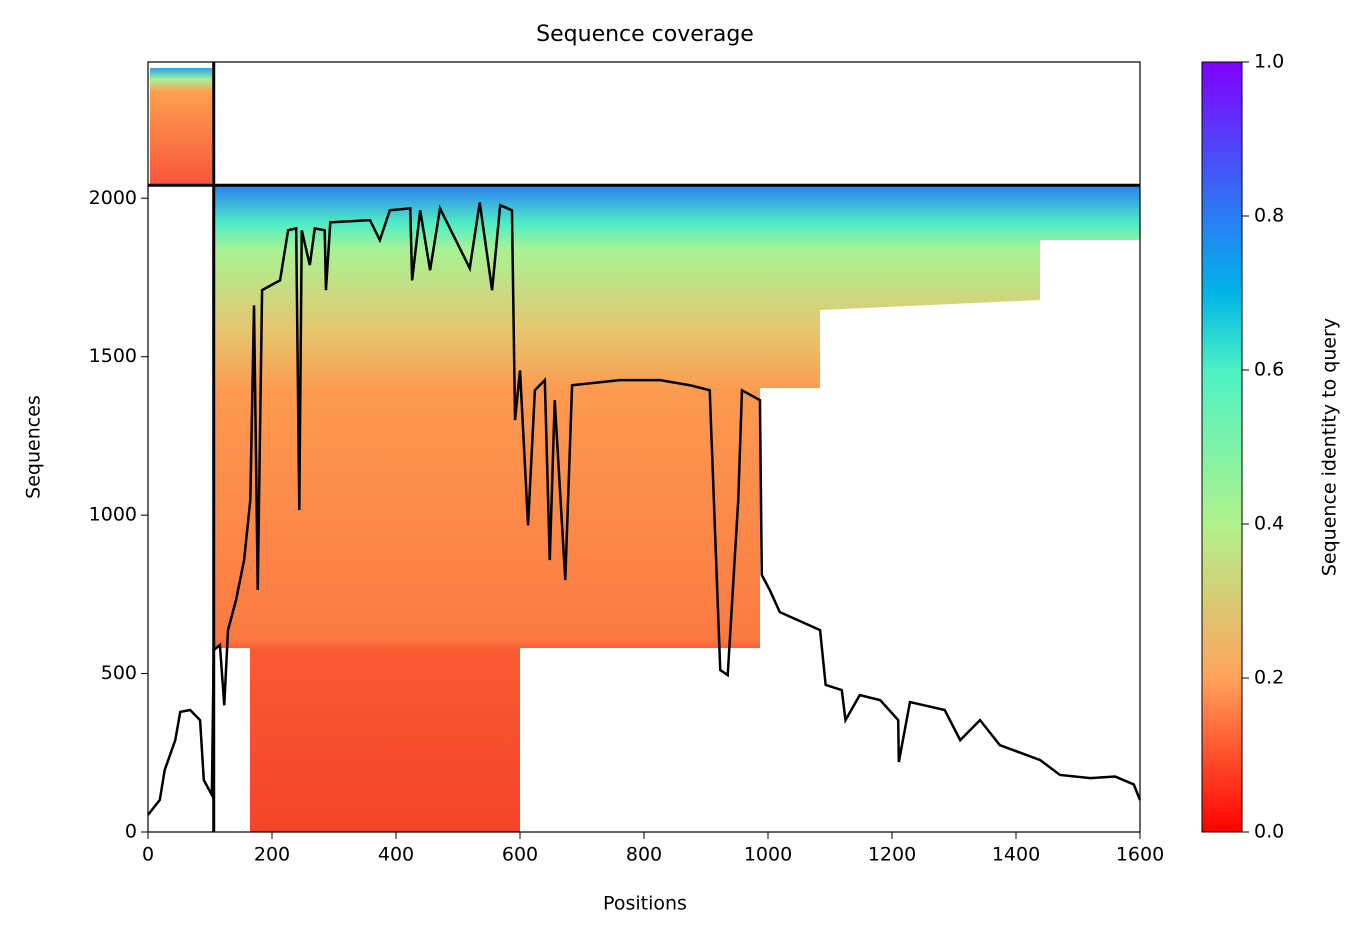 This screenshot has width=1364, height=939. I want to click on x-tick-label: 1600, so click(1140, 855).